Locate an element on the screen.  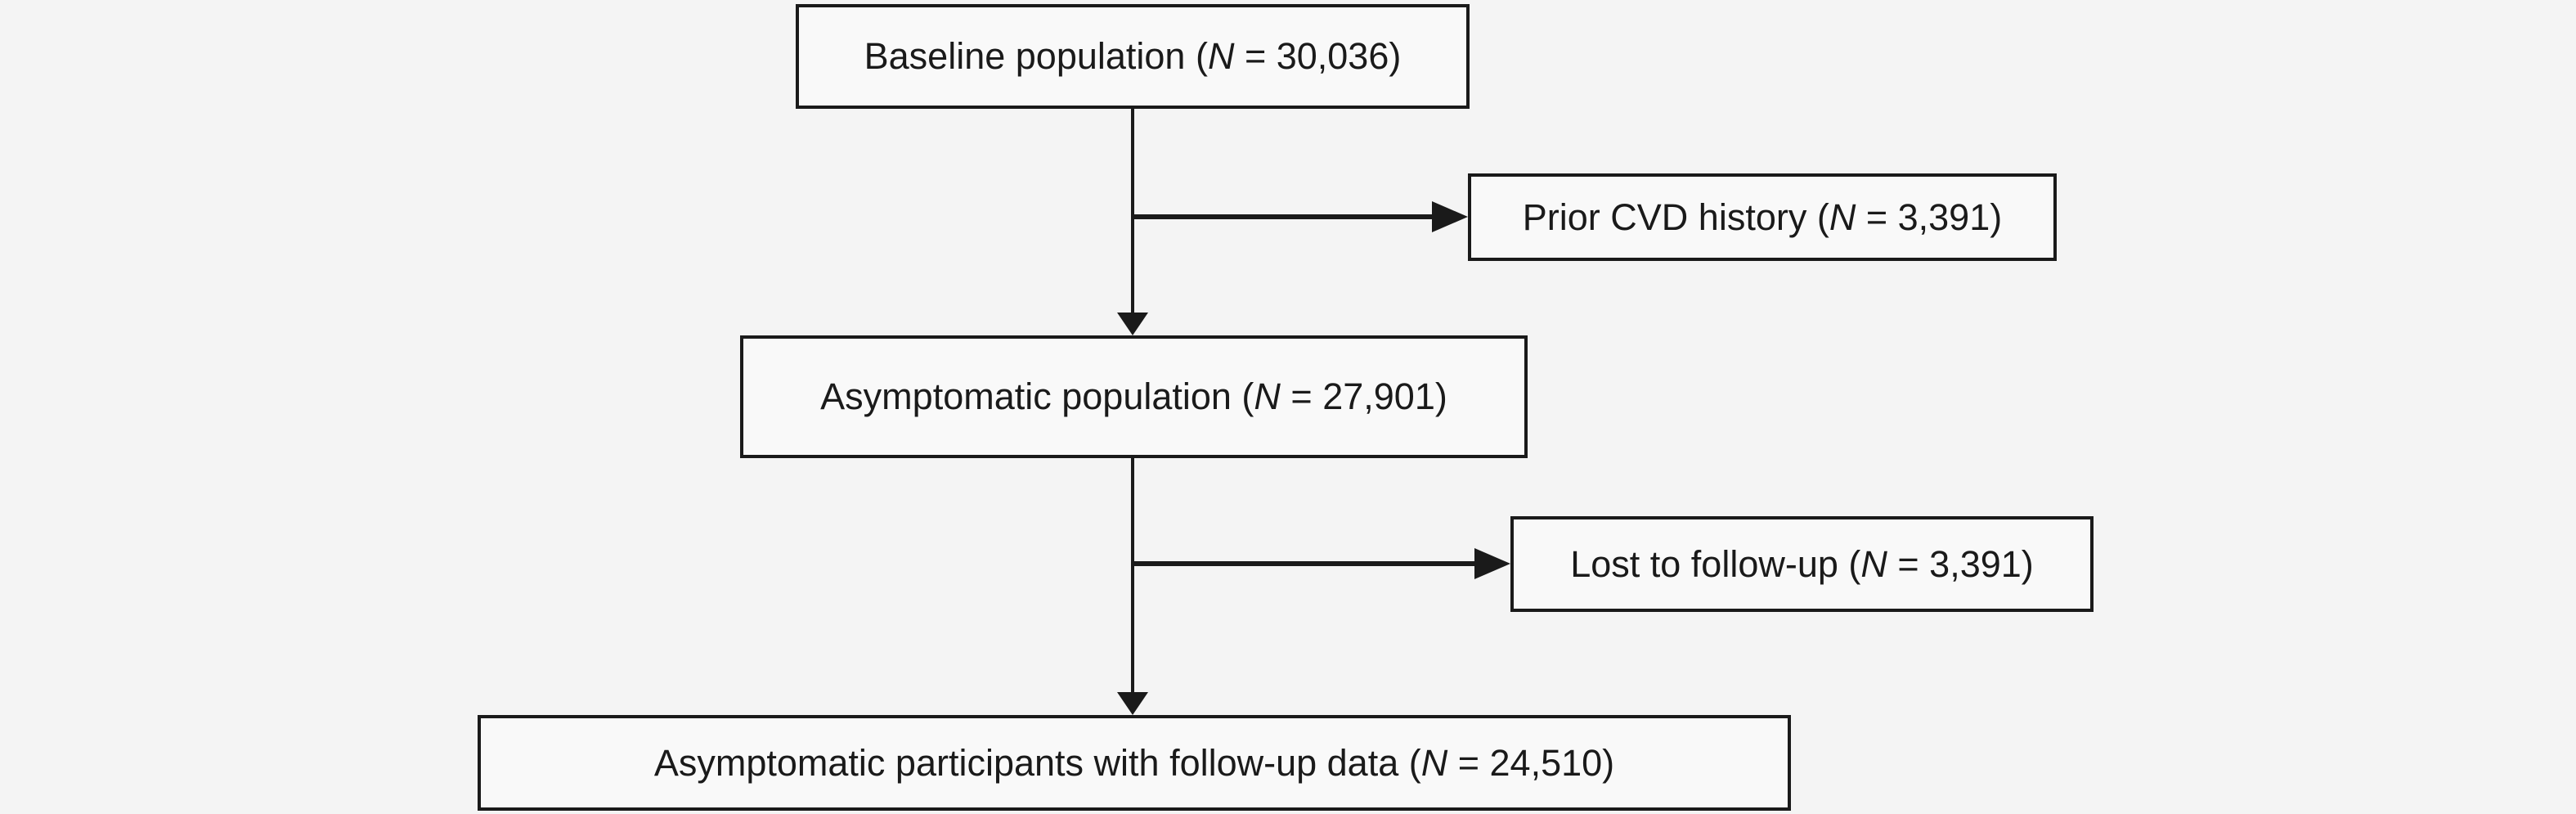
label-text: = 27,901) is located at coordinates (1364, 396).